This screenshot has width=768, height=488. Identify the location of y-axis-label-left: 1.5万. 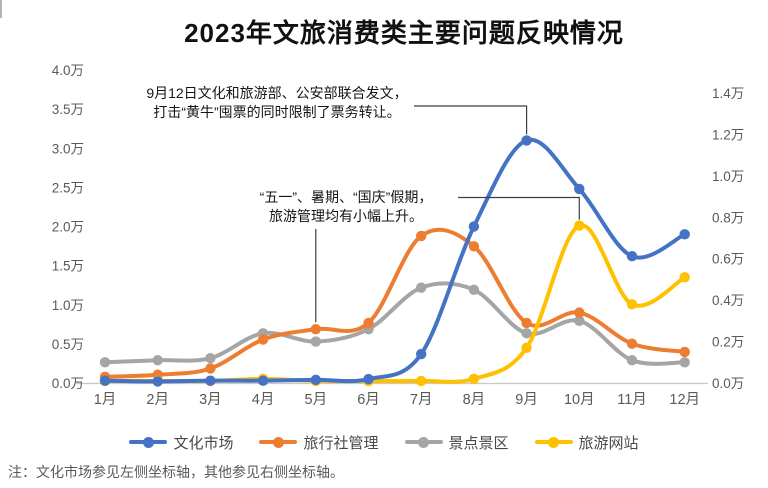
(68, 266).